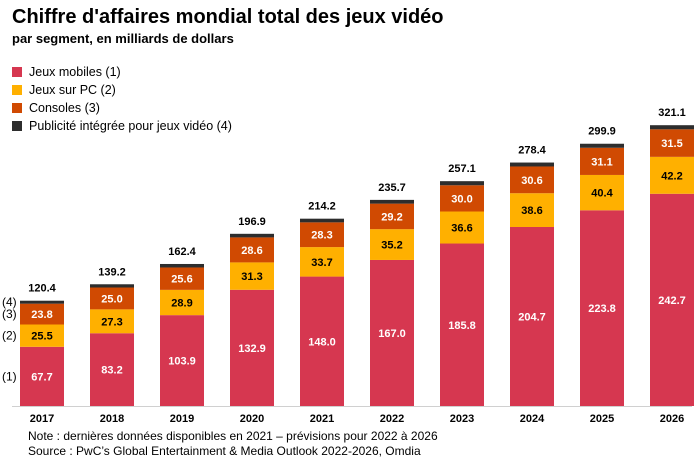 This screenshot has width=700, height=461. What do you see at coordinates (17, 72) in the screenshot?
I see `legend-swatch-mobile` at bounding box center [17, 72].